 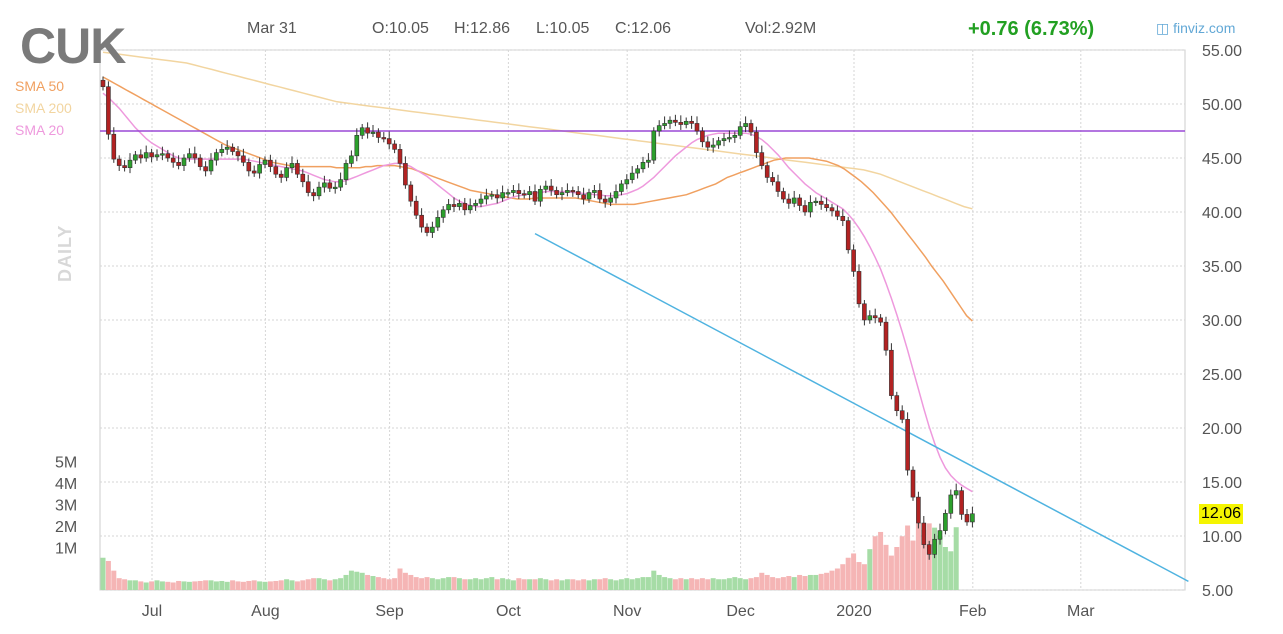 I want to click on ticker-symbol: CUK, so click(x=73, y=46).